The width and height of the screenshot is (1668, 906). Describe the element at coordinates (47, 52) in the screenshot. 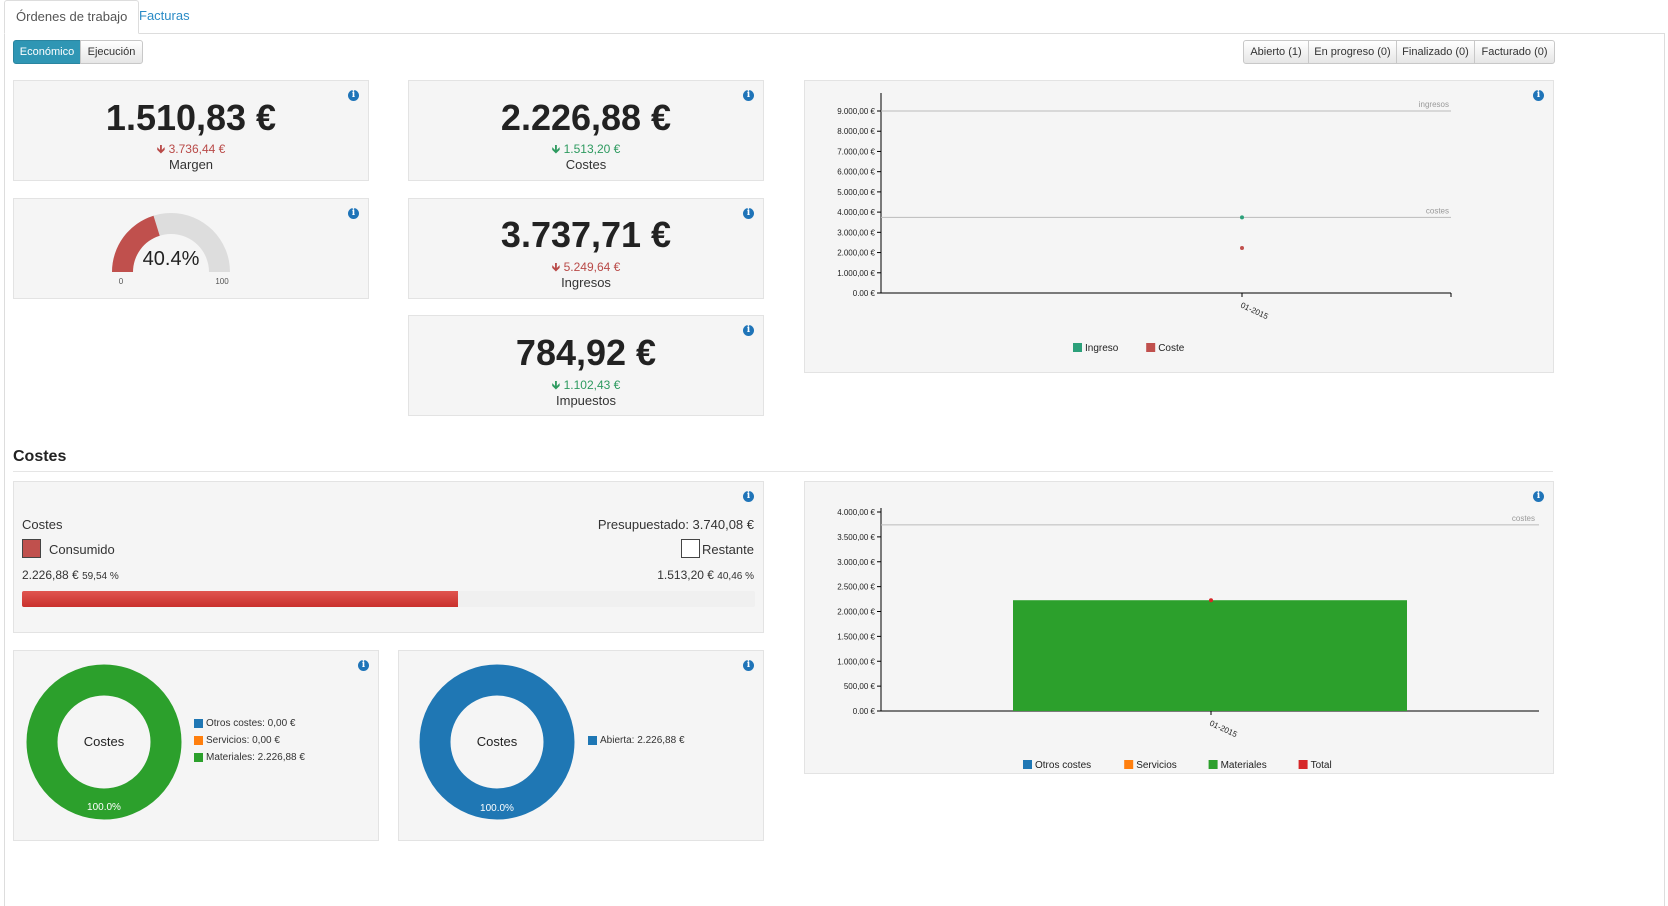

I see `economico-button: Económico` at that location.